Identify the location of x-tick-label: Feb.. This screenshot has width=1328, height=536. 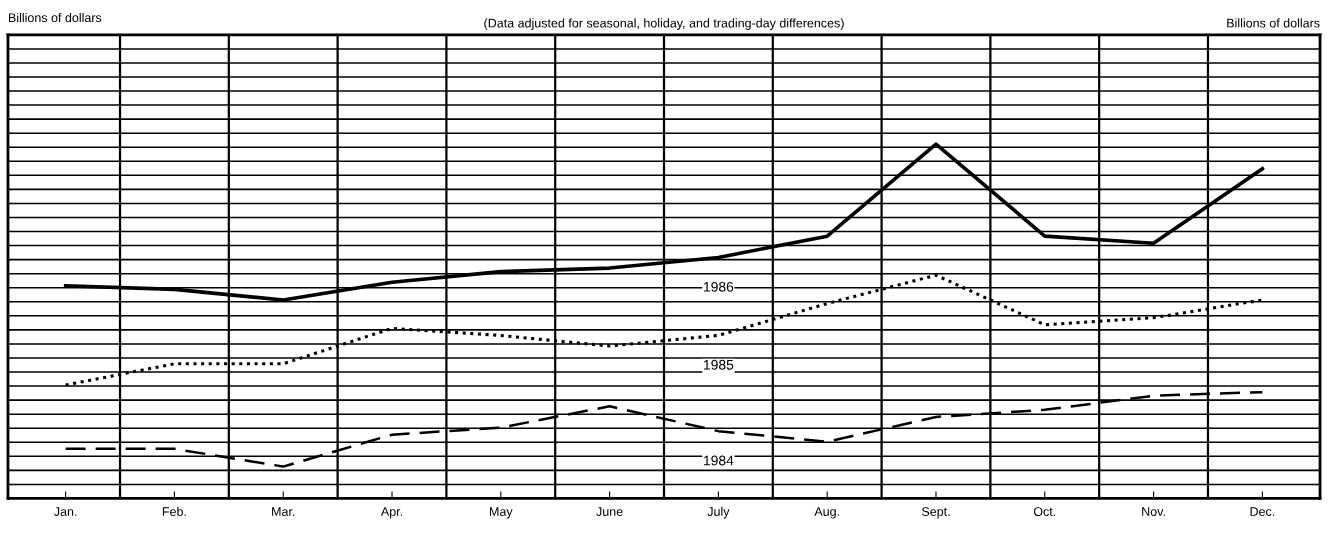
(174, 511).